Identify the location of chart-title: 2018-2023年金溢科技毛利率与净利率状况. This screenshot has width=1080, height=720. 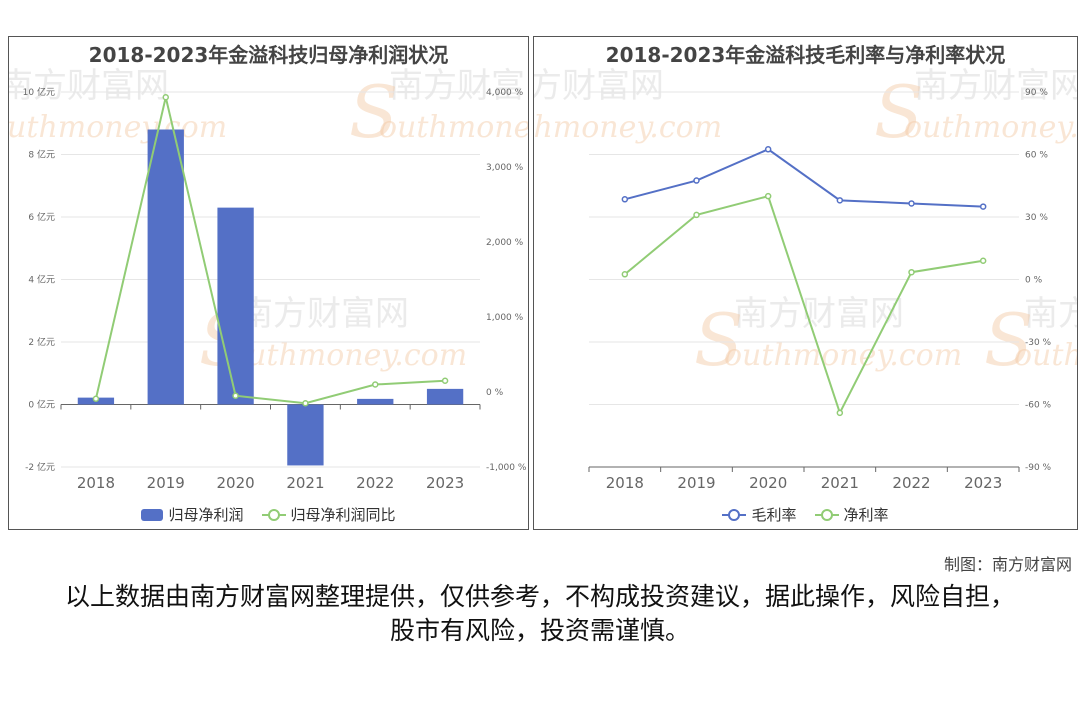
(805, 55).